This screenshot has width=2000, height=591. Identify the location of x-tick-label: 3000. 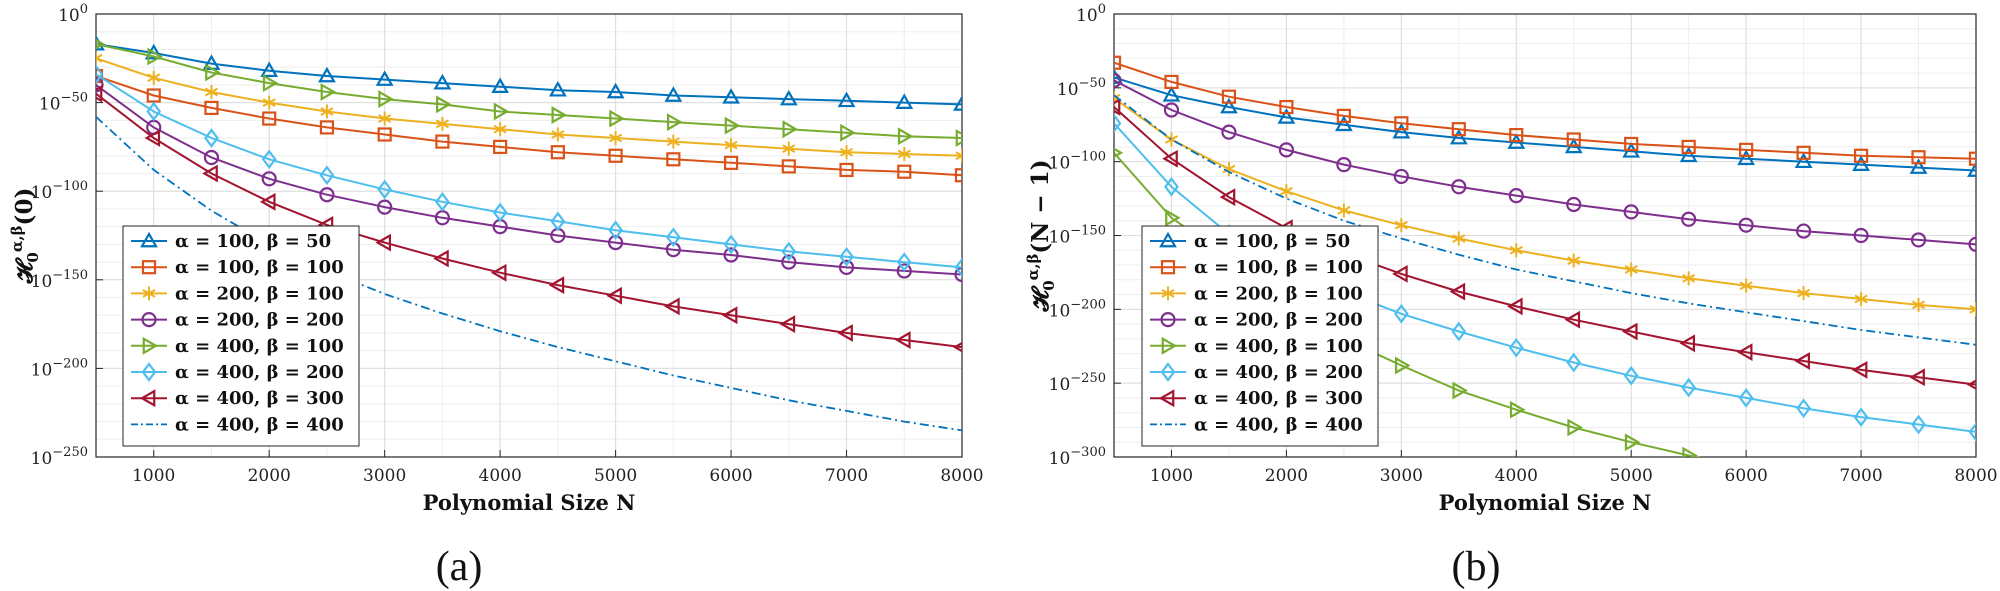
(1401, 476).